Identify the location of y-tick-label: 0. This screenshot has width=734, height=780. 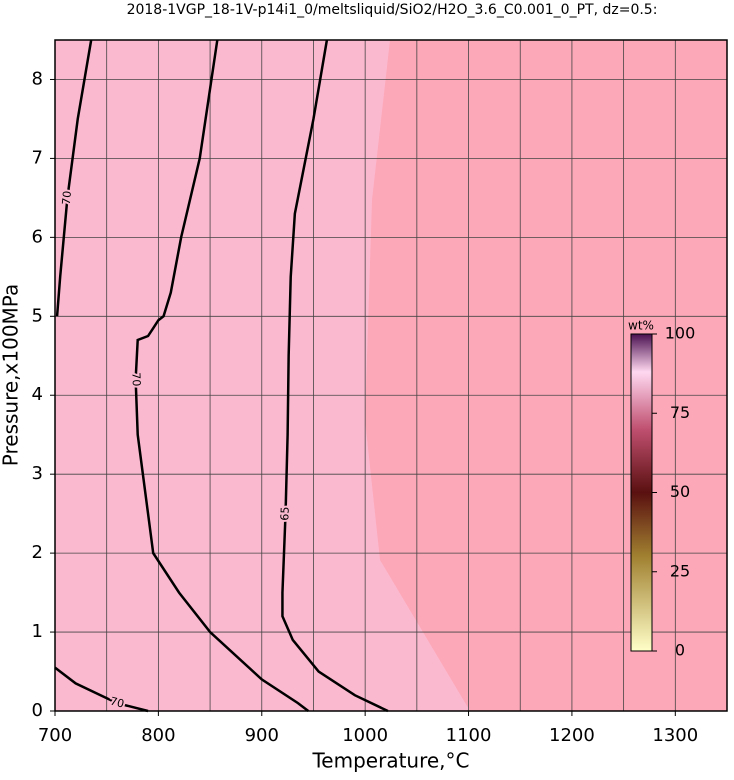
(37, 710).